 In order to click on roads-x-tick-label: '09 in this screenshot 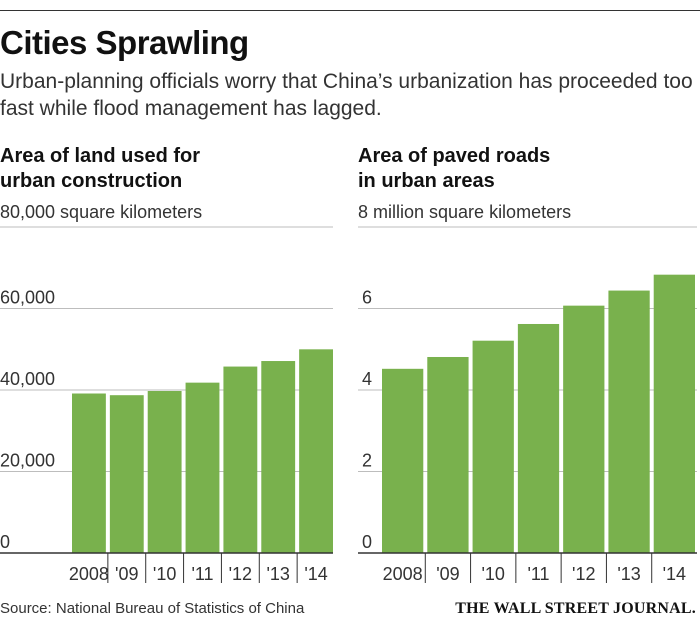, I will do `click(447, 574)`.